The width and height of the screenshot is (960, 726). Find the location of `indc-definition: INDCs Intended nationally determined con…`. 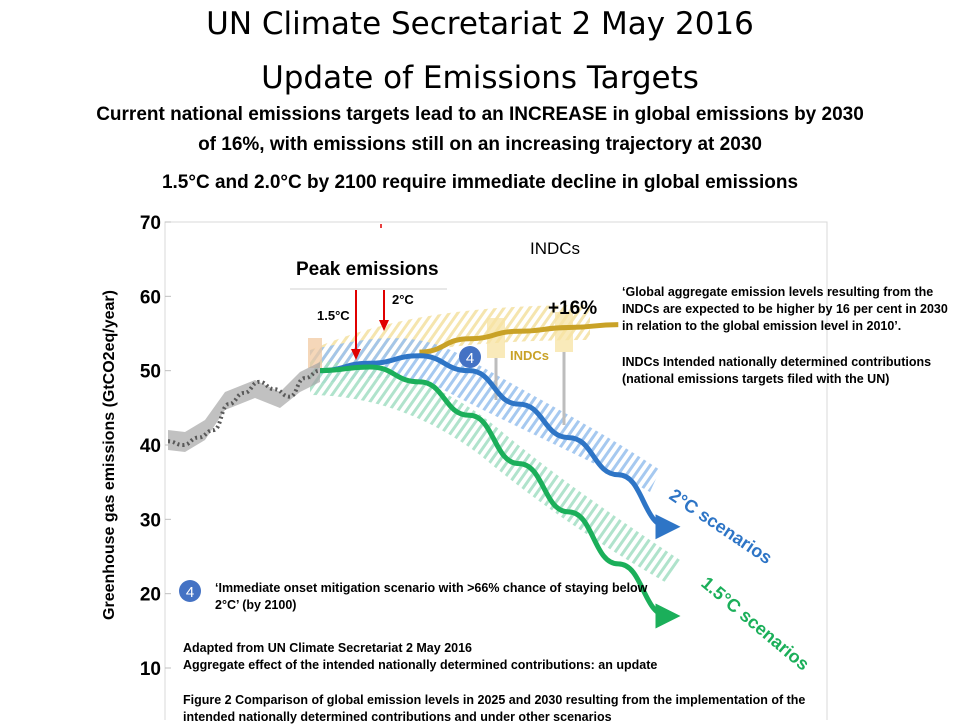

indc-definition: INDCs Intended nationally determined con… is located at coordinates (777, 370).